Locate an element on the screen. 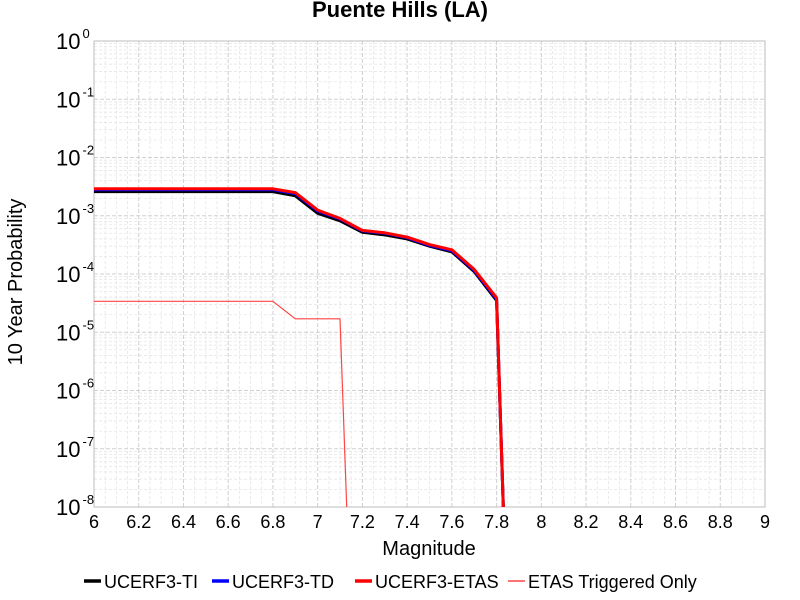 Image resolution: width=800 pixels, height=600 pixels. x-tick-label: 6.8 is located at coordinates (272, 522).